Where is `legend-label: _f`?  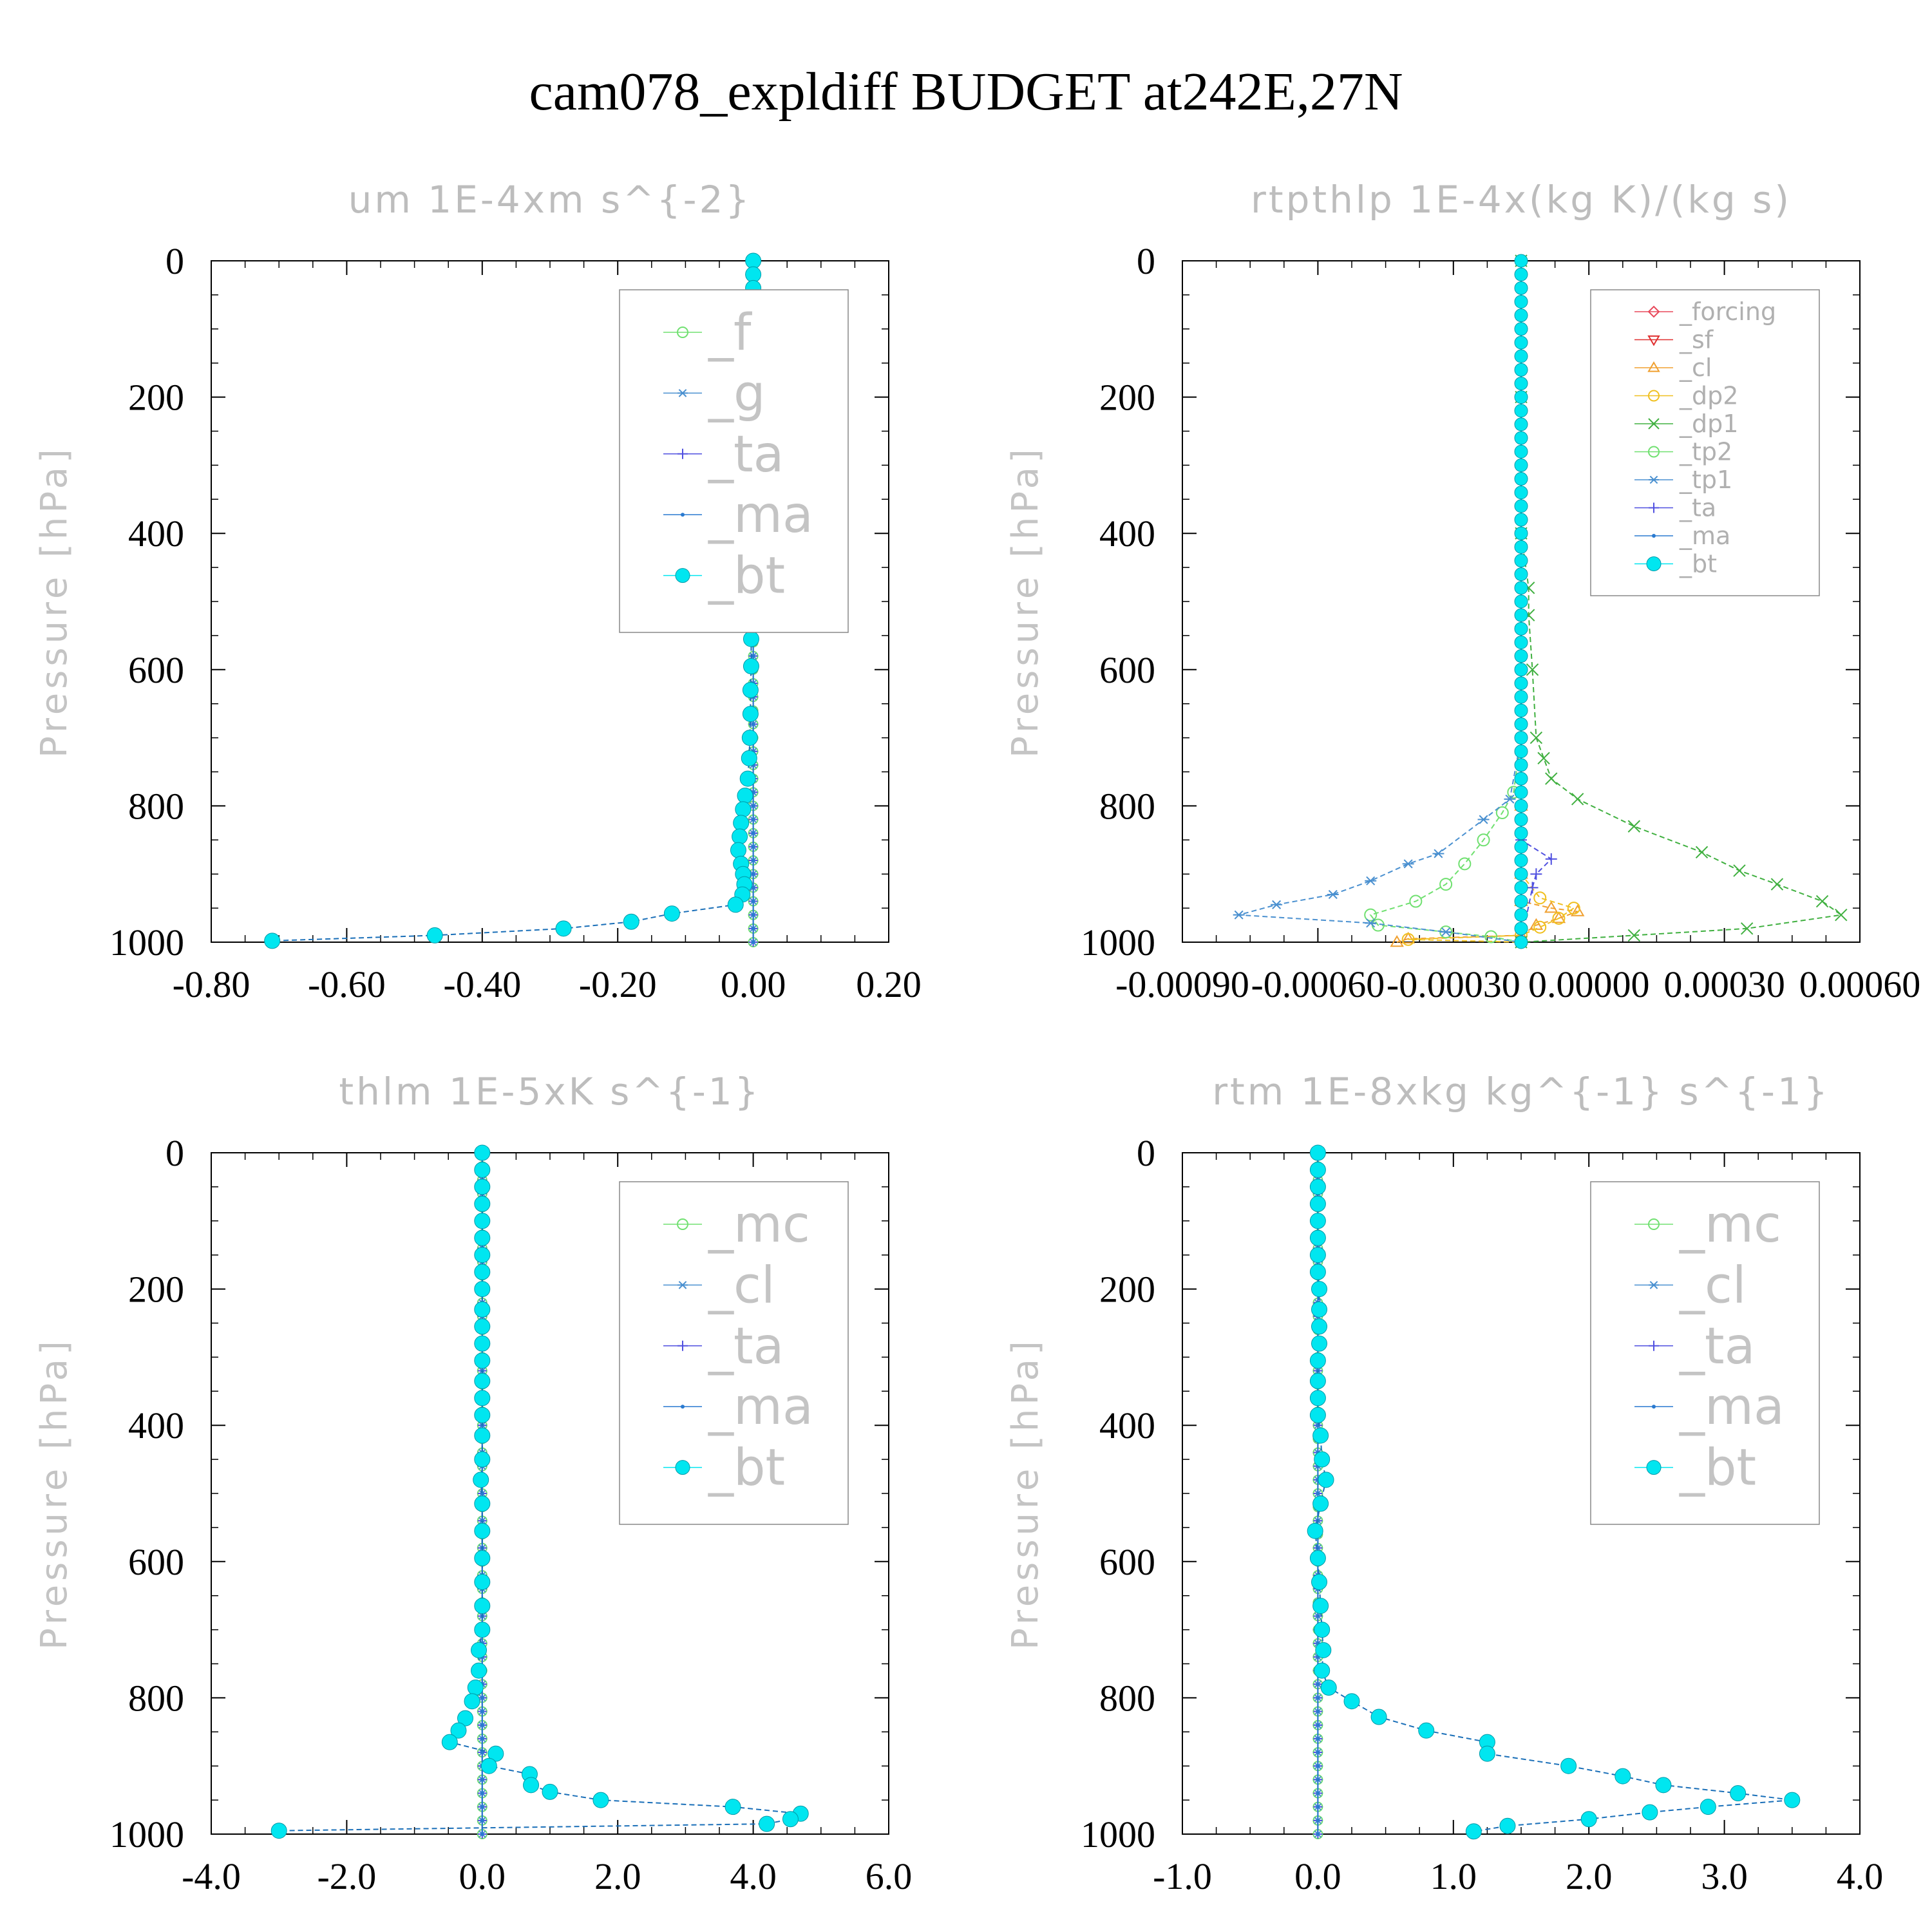
legend-label: _f is located at coordinates (730, 333).